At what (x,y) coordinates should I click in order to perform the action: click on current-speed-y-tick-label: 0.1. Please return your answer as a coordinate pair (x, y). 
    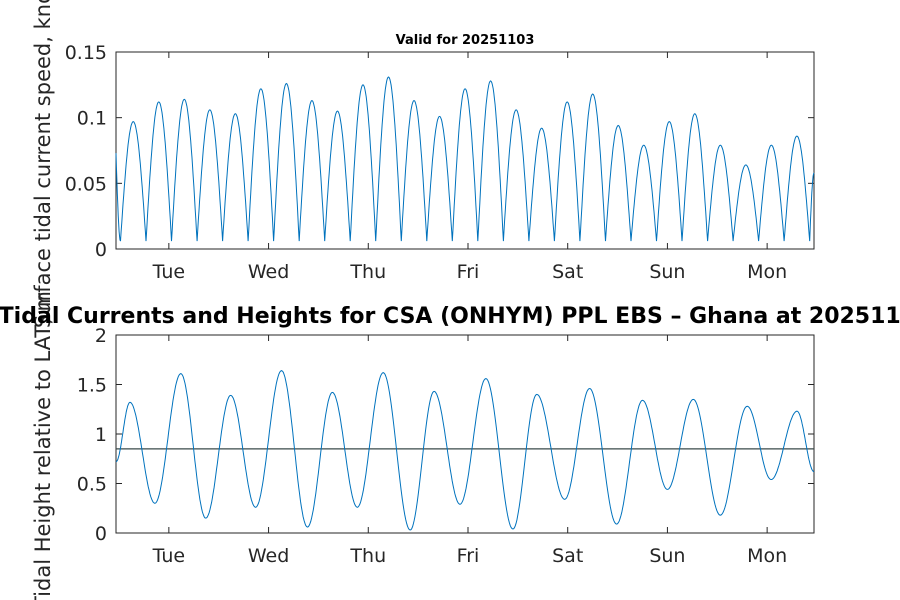
    Looking at the image, I should click on (92, 119).